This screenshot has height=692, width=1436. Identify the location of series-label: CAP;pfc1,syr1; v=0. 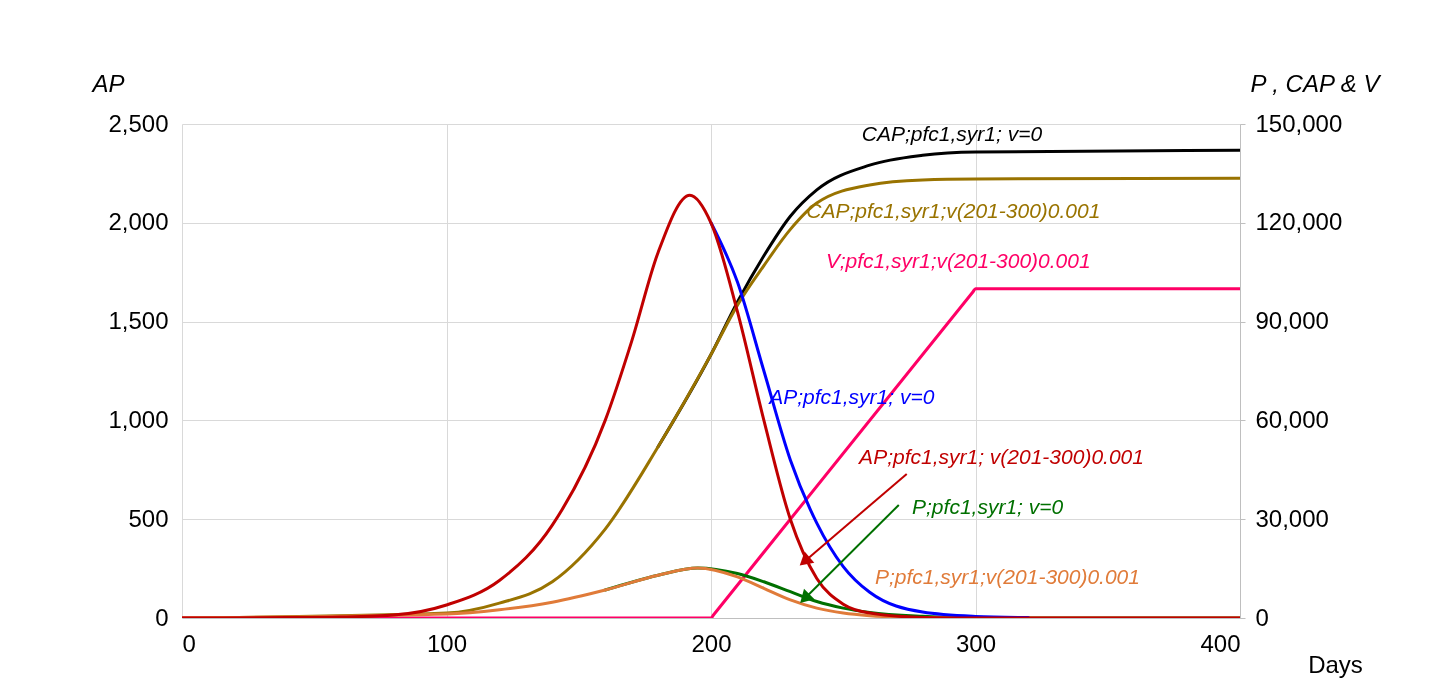
(952, 134).